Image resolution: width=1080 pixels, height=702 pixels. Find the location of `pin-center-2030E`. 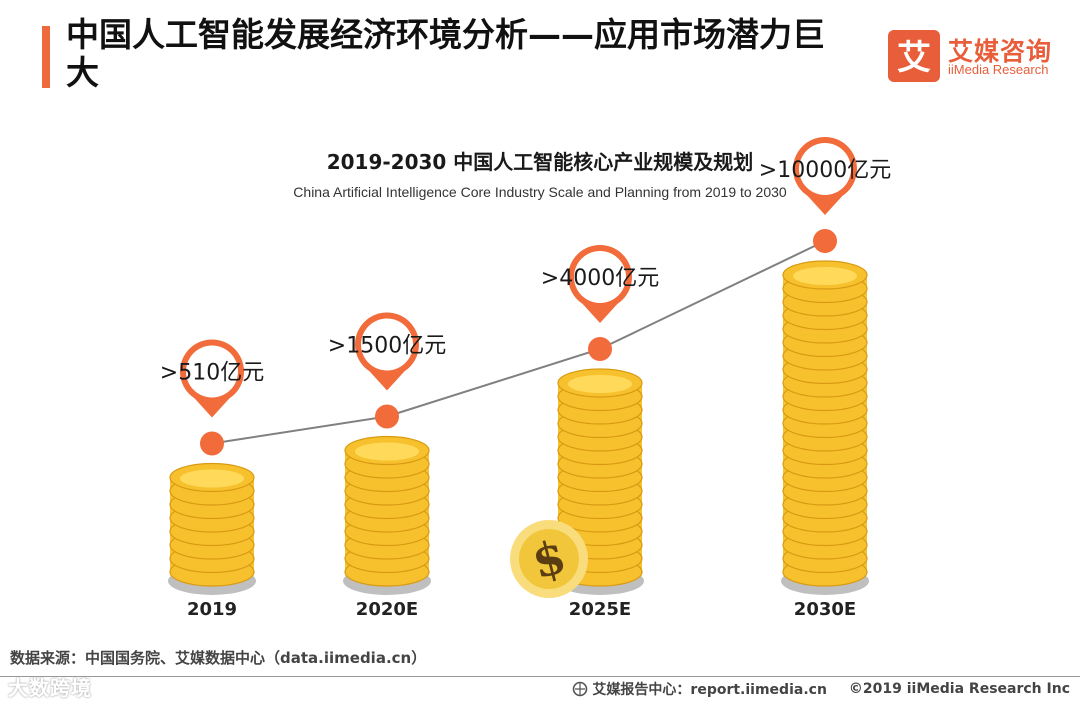

pin-center-2030E is located at coordinates (825, 169).